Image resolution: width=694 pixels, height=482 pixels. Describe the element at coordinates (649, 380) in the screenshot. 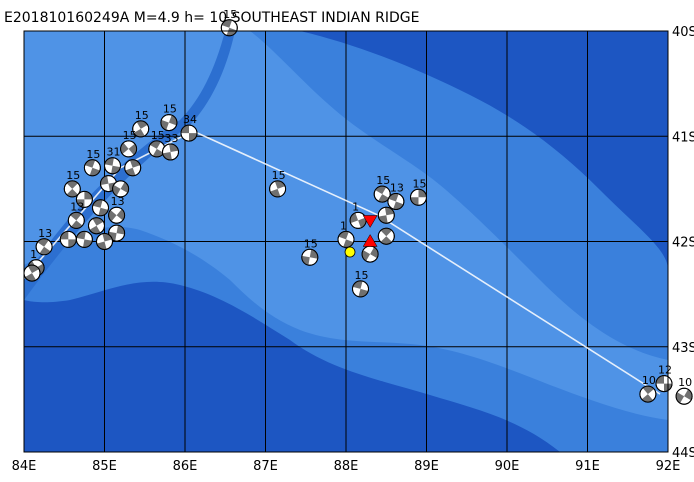

I see `event-depth-label: 10` at that location.